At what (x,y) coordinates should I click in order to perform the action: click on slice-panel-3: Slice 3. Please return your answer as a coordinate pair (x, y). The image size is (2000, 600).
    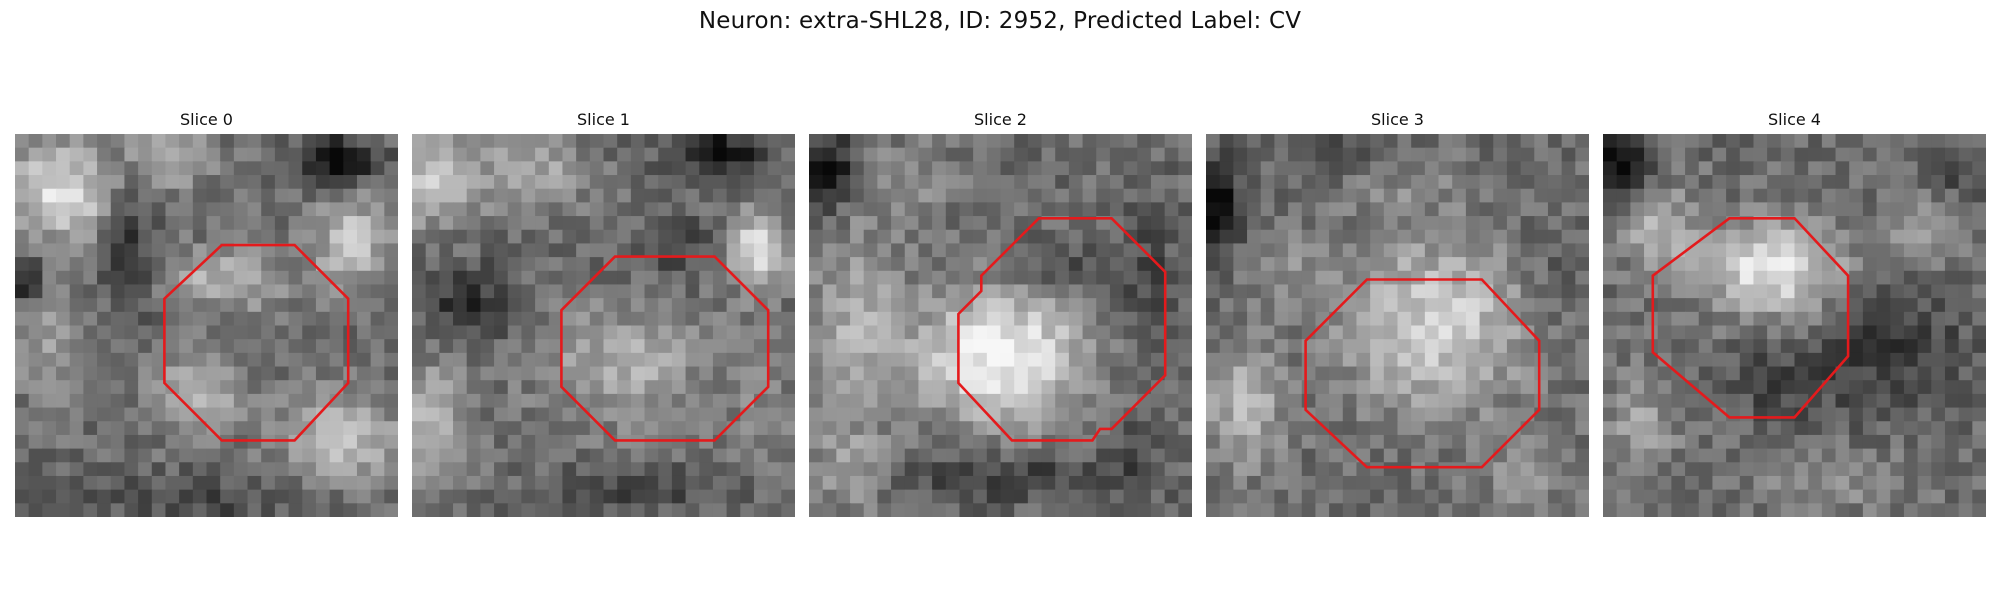
    Looking at the image, I should click on (1397, 312).